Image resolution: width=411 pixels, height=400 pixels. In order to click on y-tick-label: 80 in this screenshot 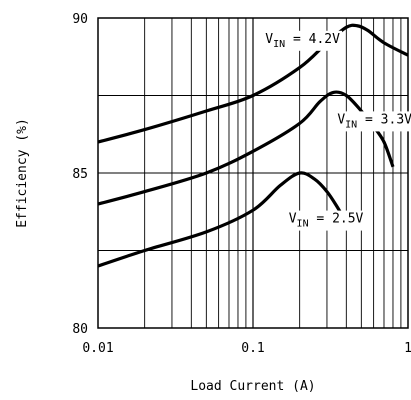, I will do `click(80, 329)`.